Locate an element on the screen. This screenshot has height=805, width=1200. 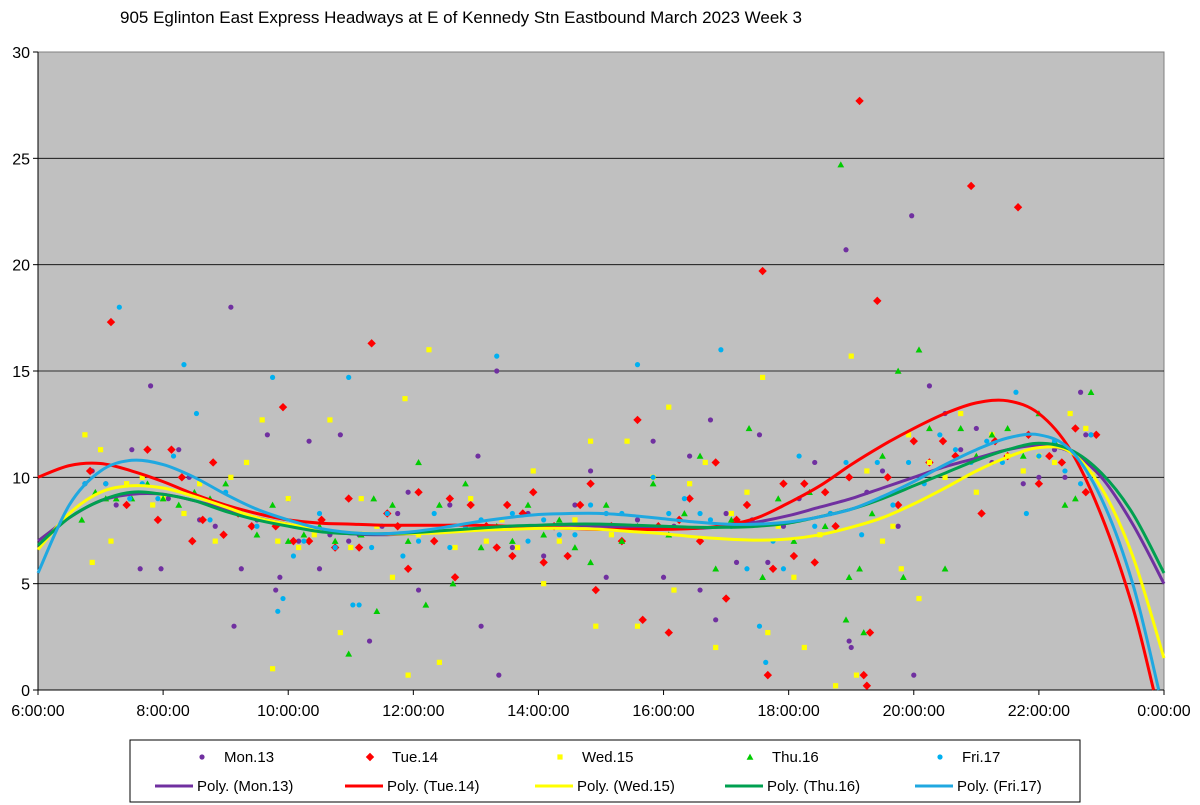
x-tick-label: 10:00:00 is located at coordinates (288, 711).